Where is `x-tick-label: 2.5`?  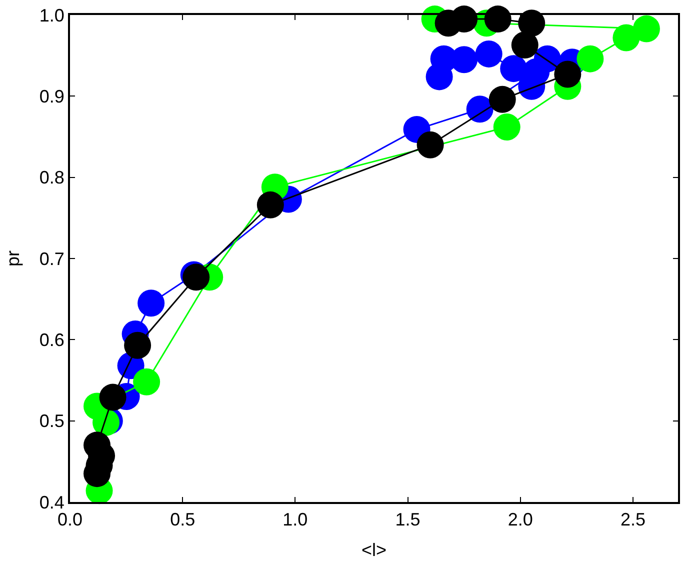
x-tick-label: 2.5 is located at coordinates (633, 520).